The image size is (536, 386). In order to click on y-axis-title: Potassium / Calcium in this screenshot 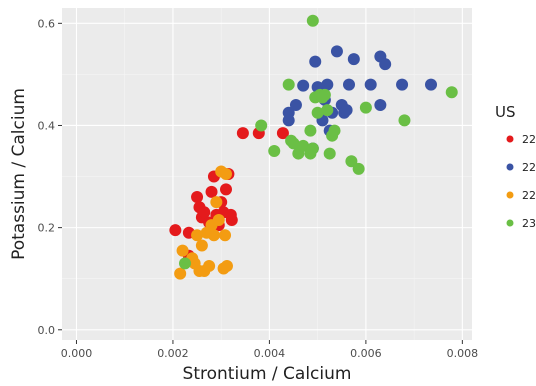, I will do `click(19, 174)`.